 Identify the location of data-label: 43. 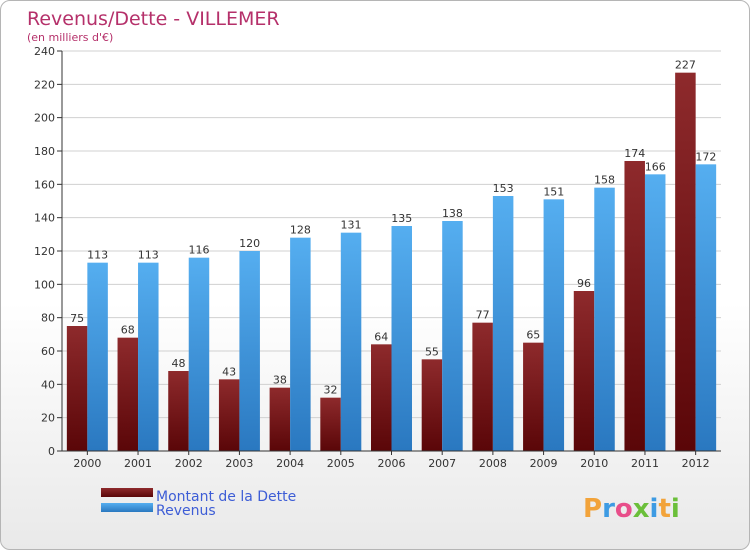
(229, 371).